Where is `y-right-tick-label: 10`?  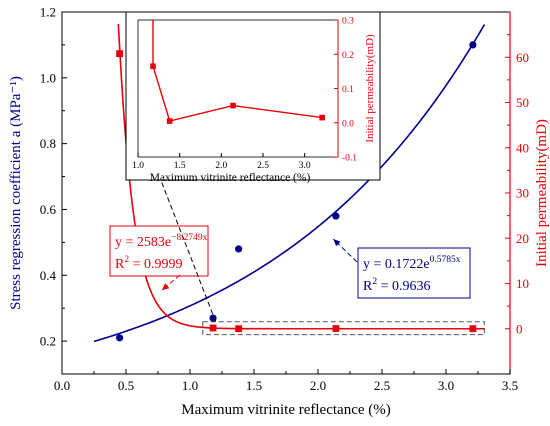
y-right-tick-label: 10 is located at coordinates (522, 283).